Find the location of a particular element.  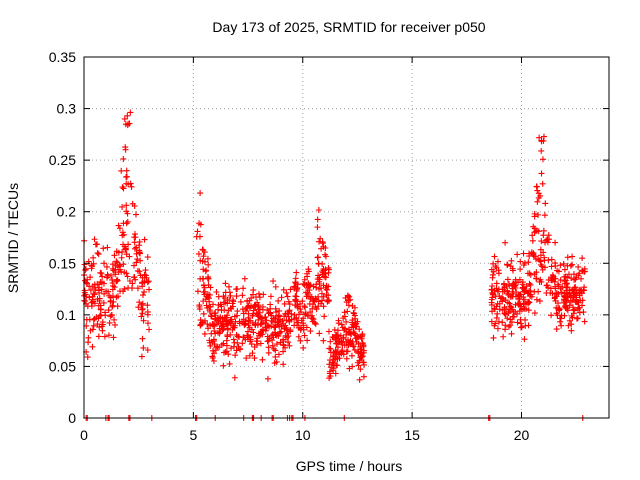

y-tick-label: 0.35 is located at coordinates (62, 57).